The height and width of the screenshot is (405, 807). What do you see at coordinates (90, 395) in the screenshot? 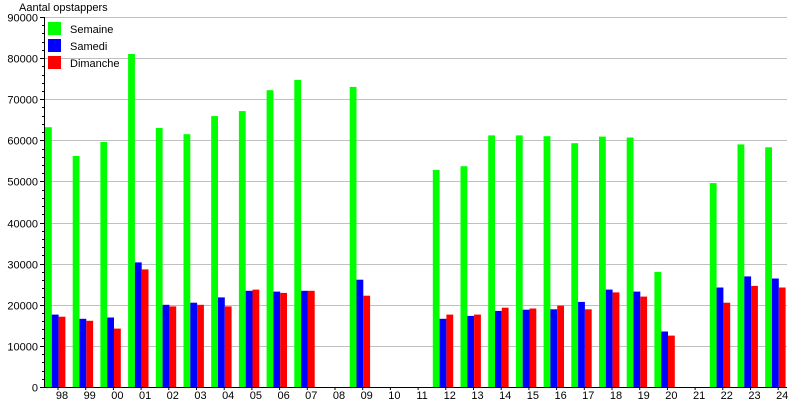
I see `x-tick-label: 99` at bounding box center [90, 395].